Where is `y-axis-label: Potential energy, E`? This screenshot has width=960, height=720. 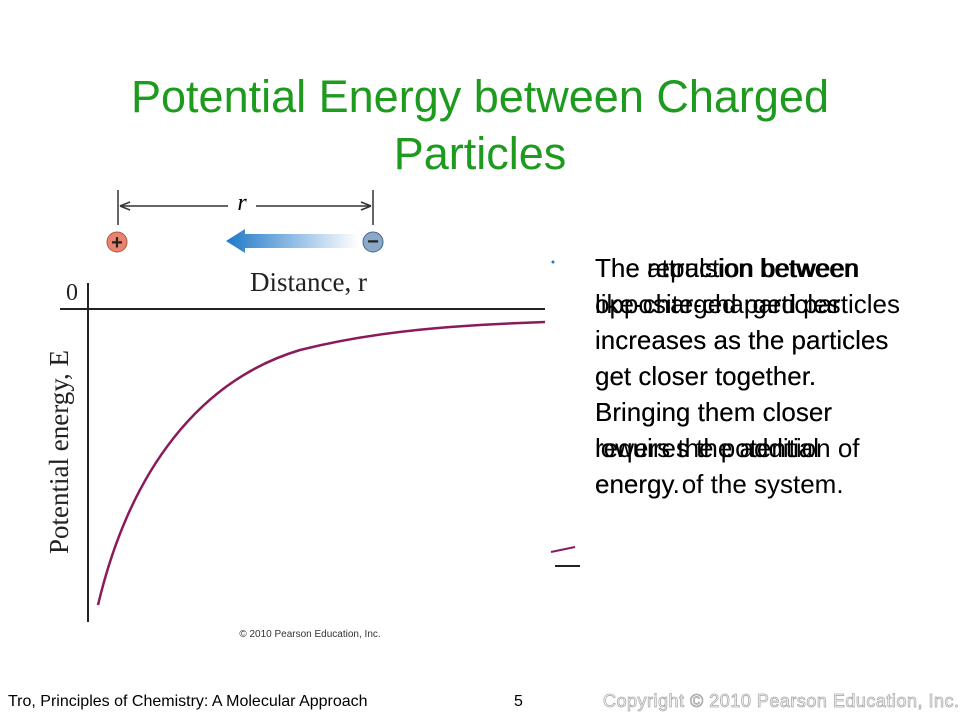
y-axis-label: Potential energy, E is located at coordinates (59, 452).